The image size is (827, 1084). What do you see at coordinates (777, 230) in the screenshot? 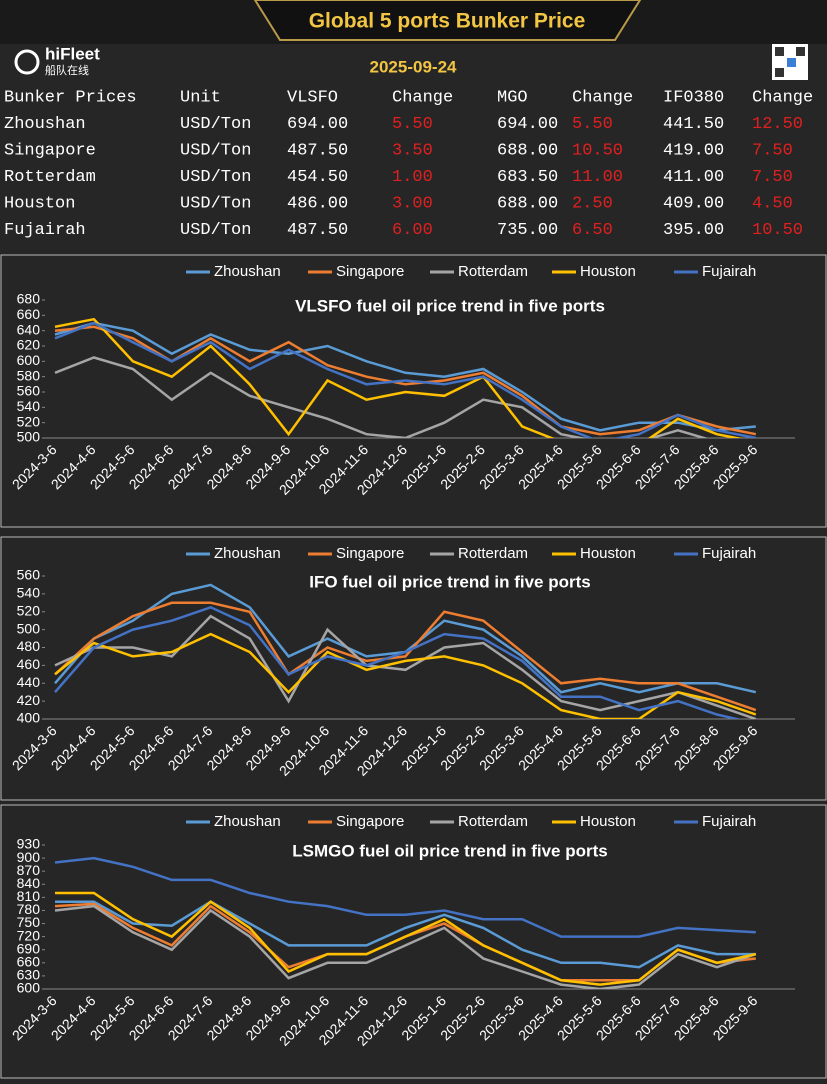
I see `table-cell: 10.50` at bounding box center [777, 230].